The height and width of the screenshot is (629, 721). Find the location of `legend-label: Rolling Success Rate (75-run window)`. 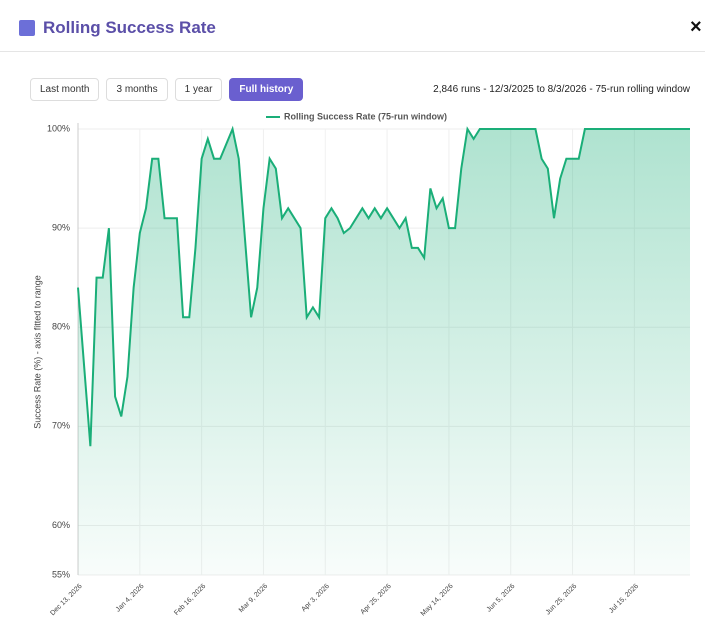

legend-label: Rolling Success Rate (75-run window) is located at coordinates (365, 116).